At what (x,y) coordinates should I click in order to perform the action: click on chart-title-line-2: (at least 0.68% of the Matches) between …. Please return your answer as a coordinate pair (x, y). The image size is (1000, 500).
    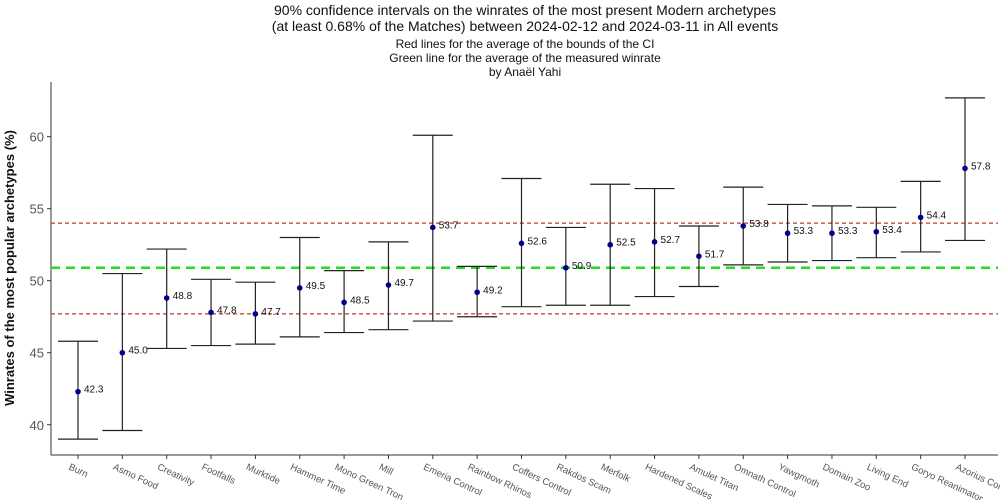
    Looking at the image, I should click on (525, 26).